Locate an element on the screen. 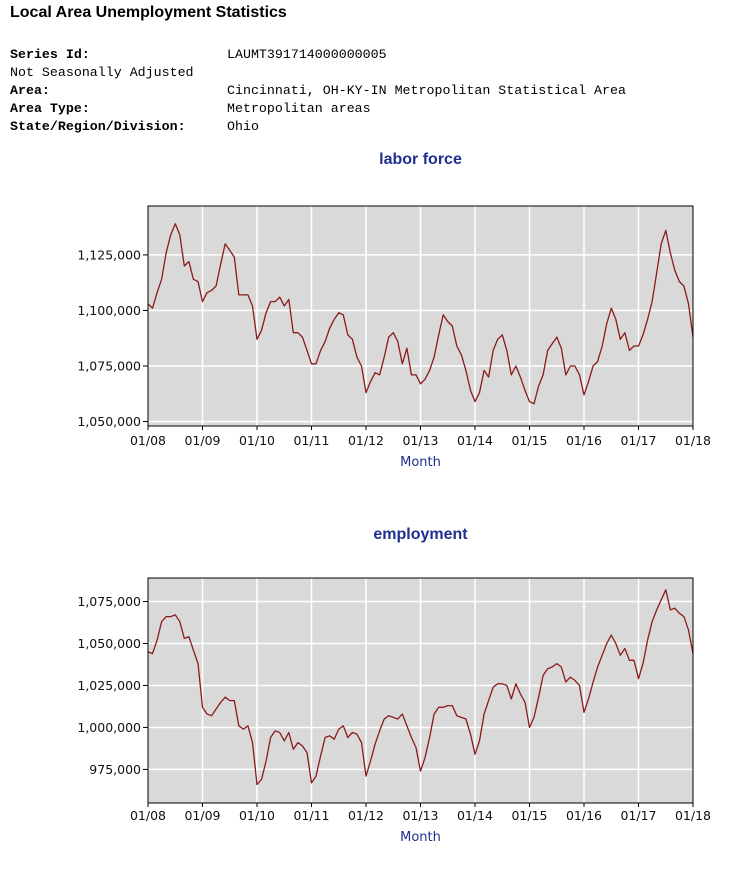 The image size is (730, 884). series-id-value: LAUMT391714000000005 is located at coordinates (307, 54).